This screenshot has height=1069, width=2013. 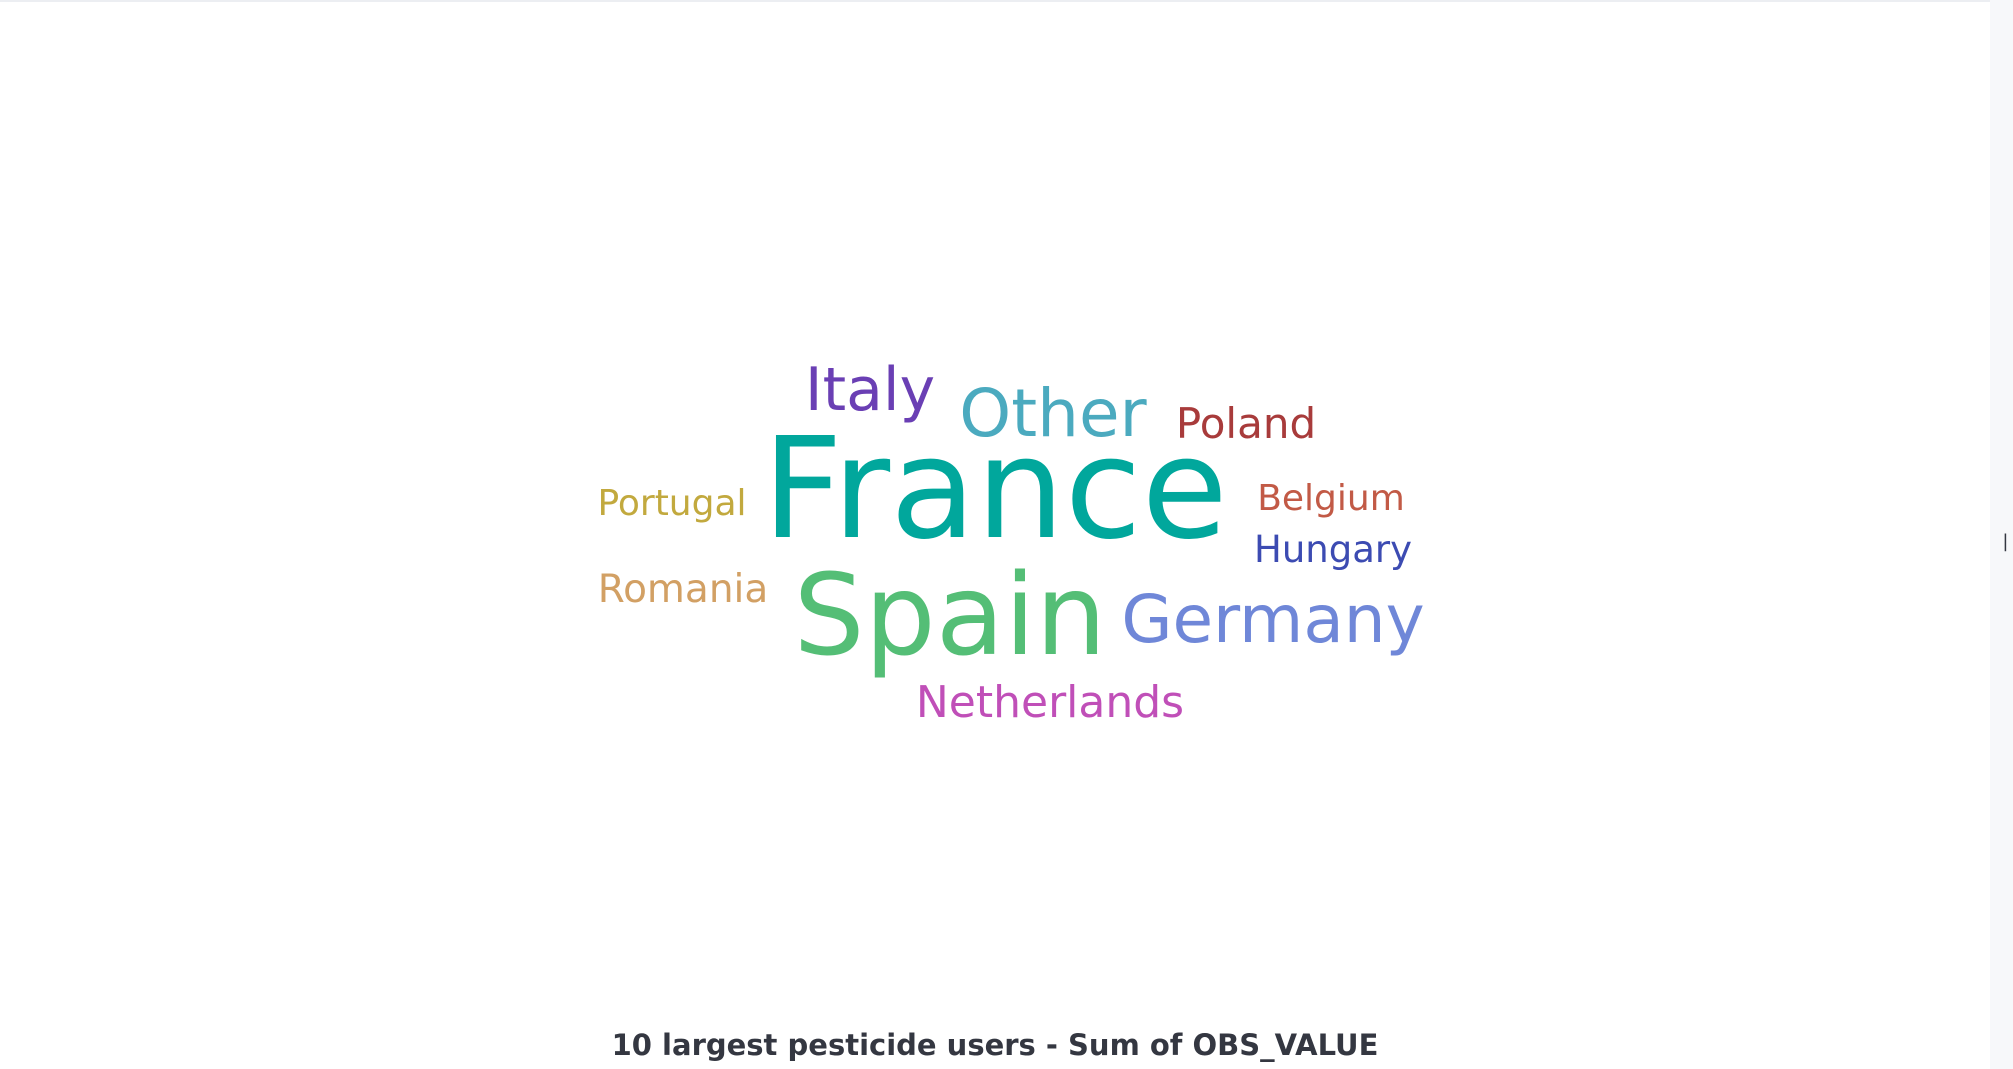 What do you see at coordinates (1246, 423) in the screenshot?
I see `word-poland: Poland` at bounding box center [1246, 423].